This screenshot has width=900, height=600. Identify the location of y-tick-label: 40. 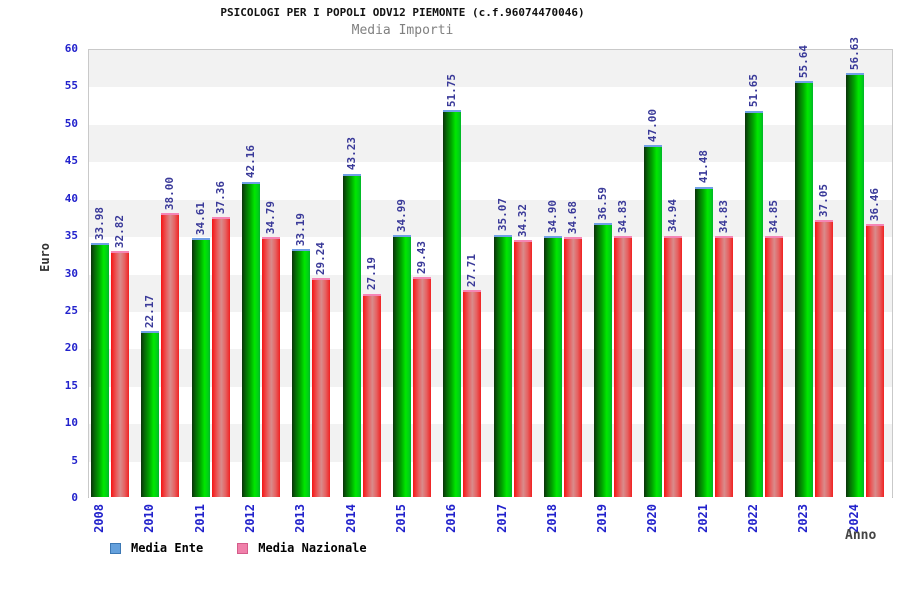
(71, 198).